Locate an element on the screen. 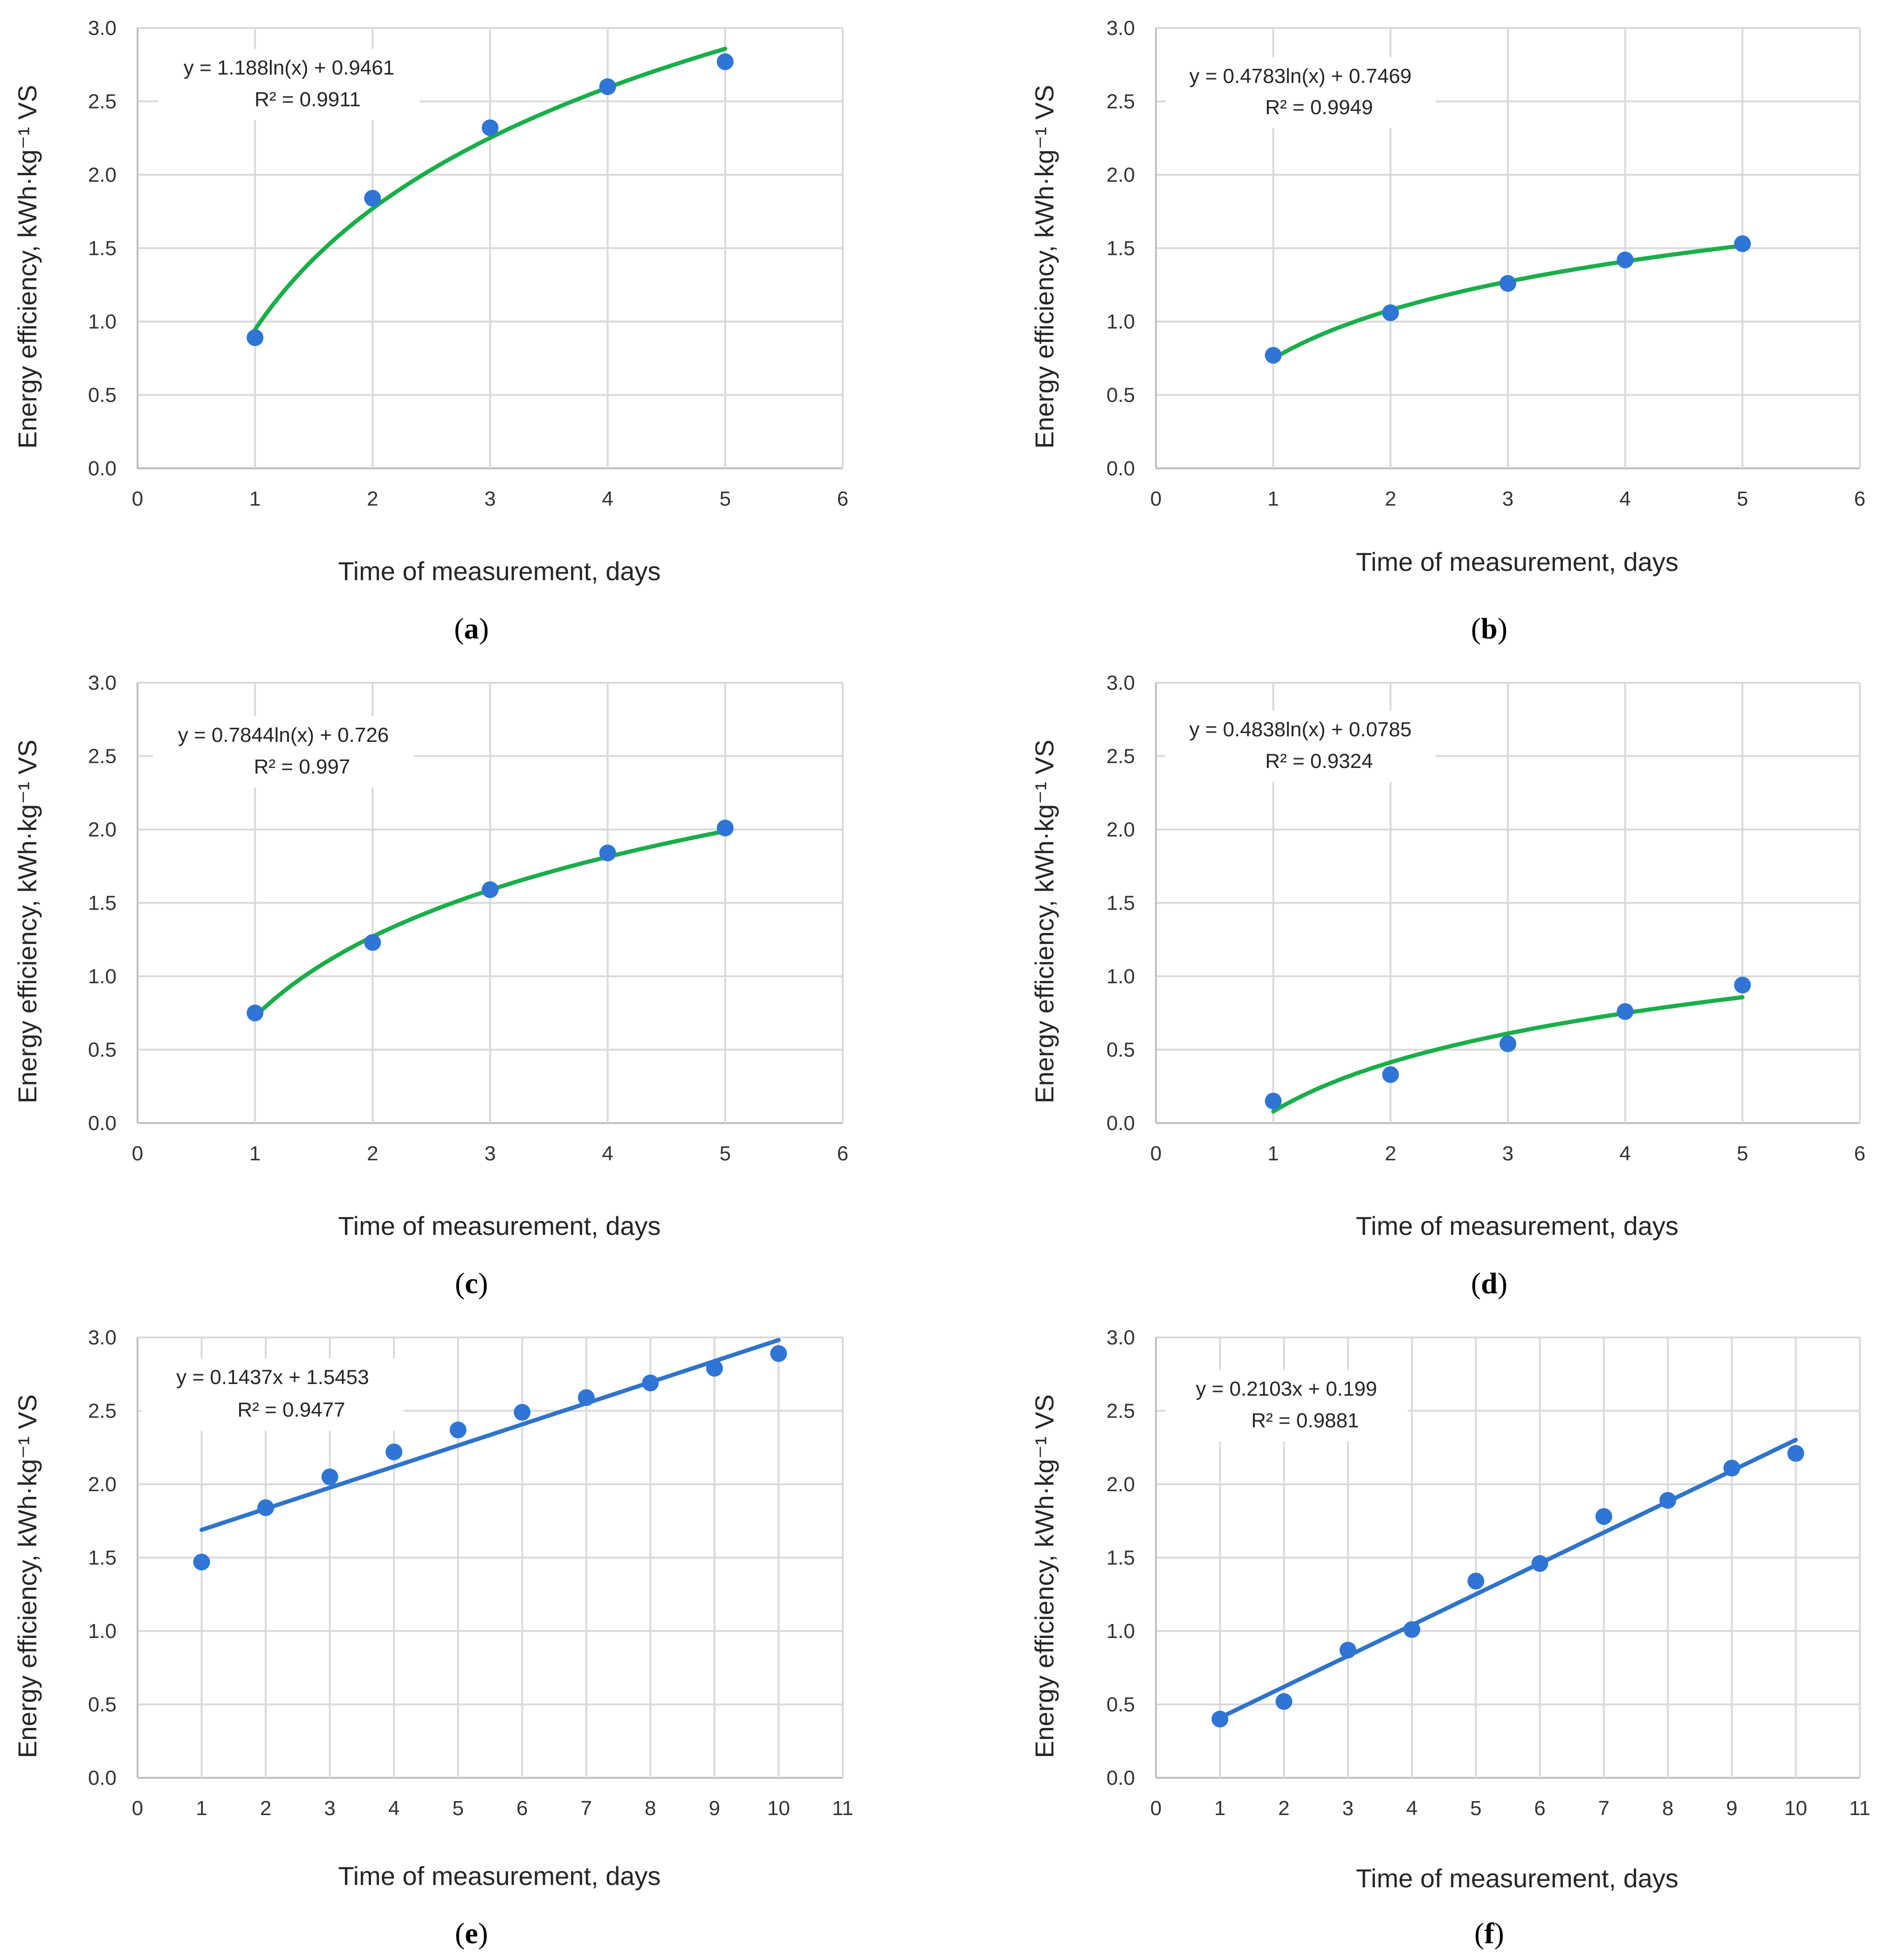 The image size is (1884, 1960). panel-label-letter: a is located at coordinates (471, 628).